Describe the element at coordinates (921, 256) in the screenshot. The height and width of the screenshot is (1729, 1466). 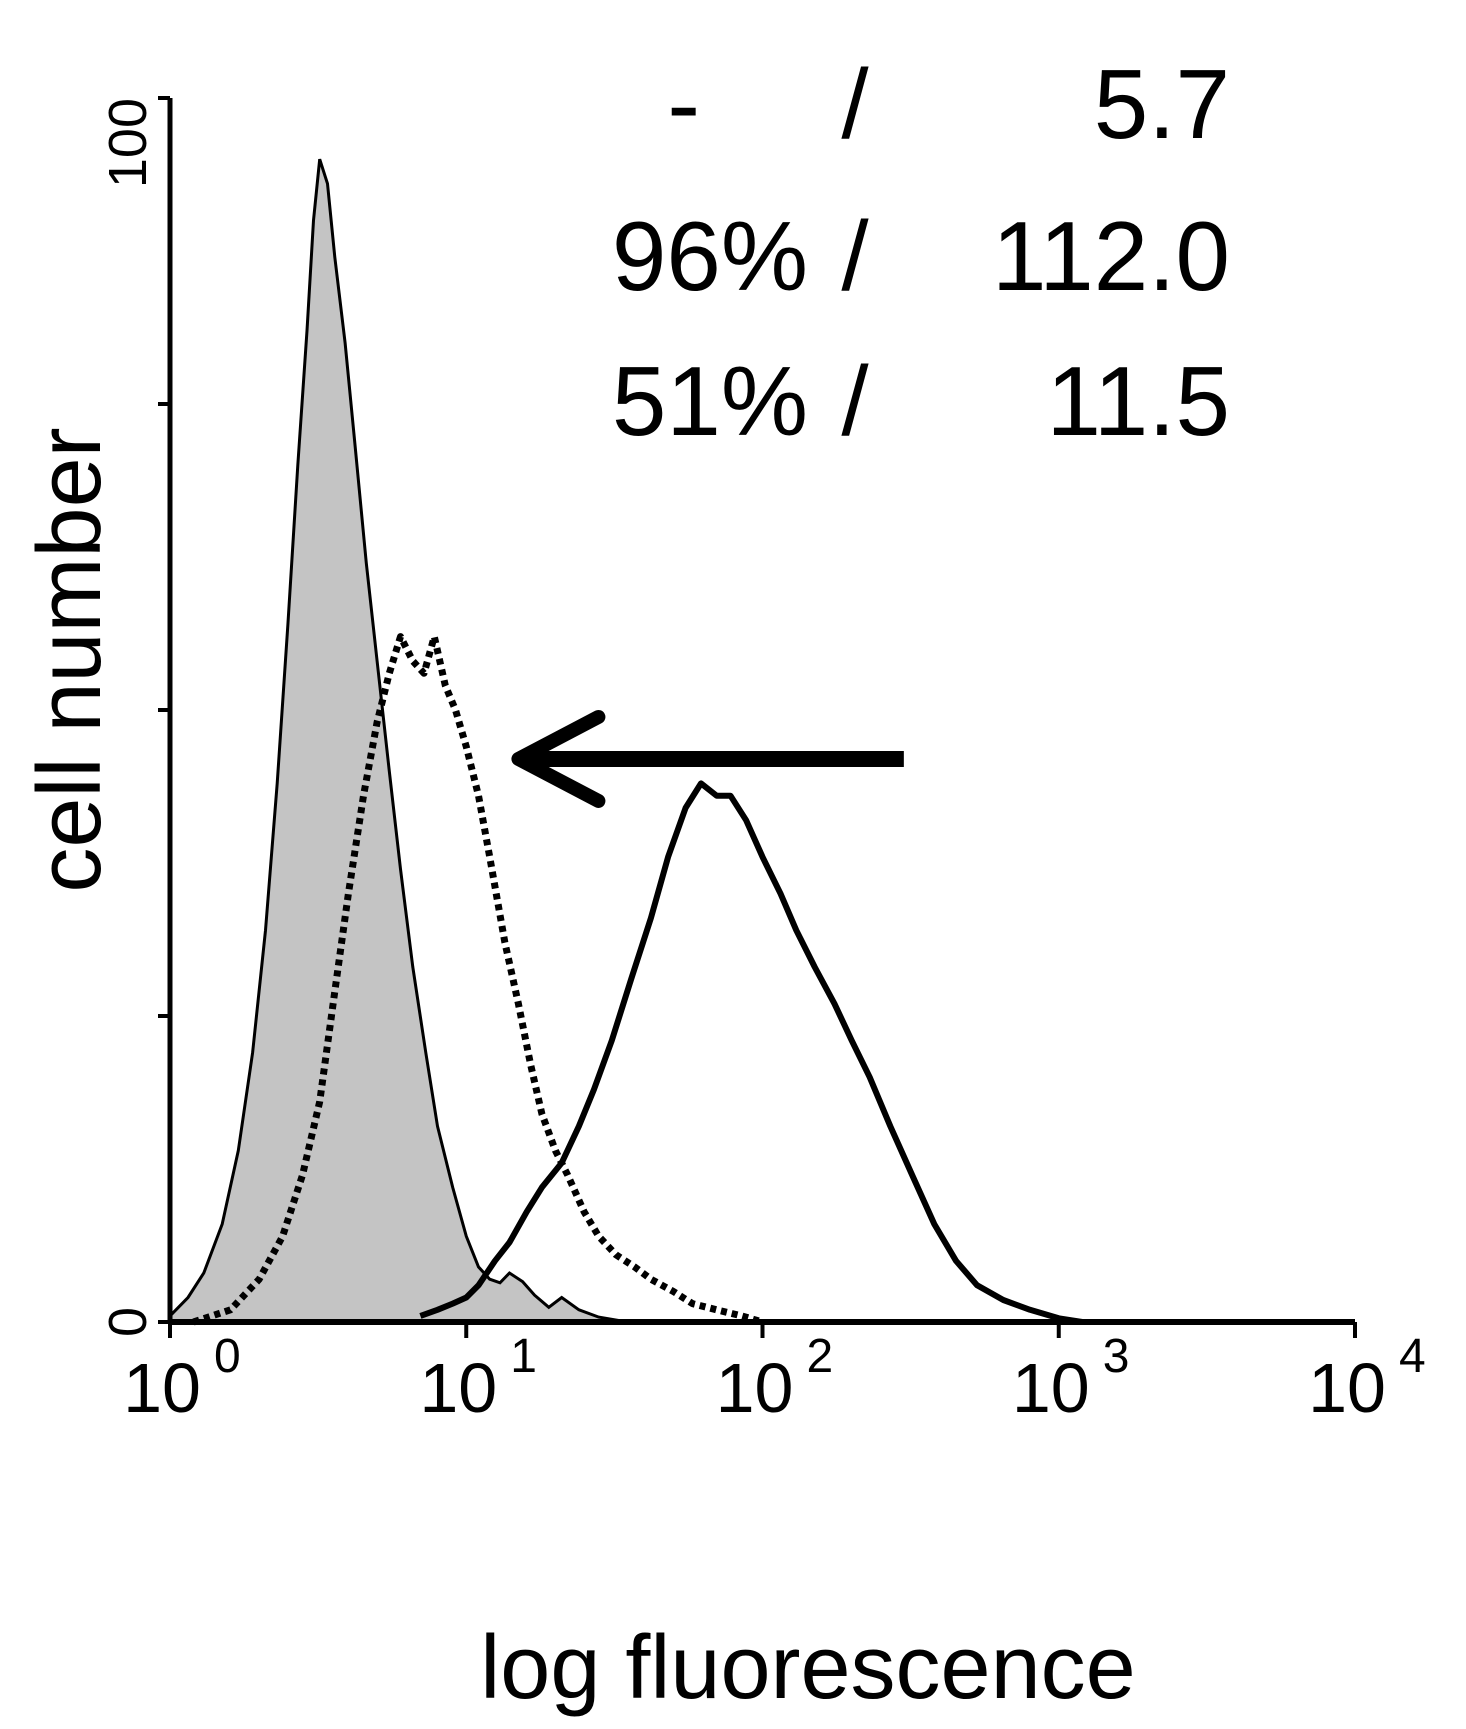
I see `stat-annotation-row: 96% / 112.0` at that location.